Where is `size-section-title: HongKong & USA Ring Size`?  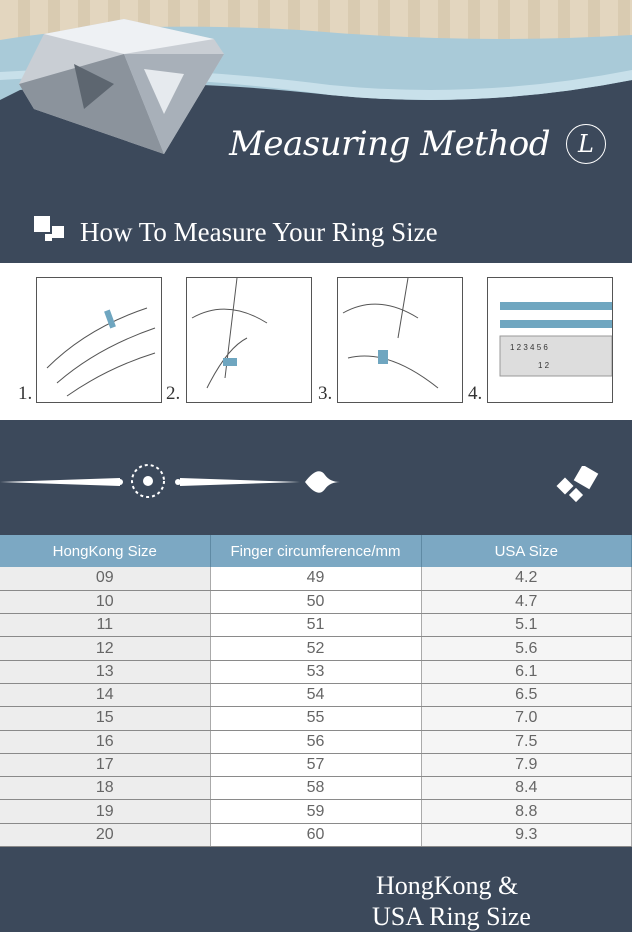 size-section-title: HongKong & USA Ring Size is located at coordinates (451, 901).